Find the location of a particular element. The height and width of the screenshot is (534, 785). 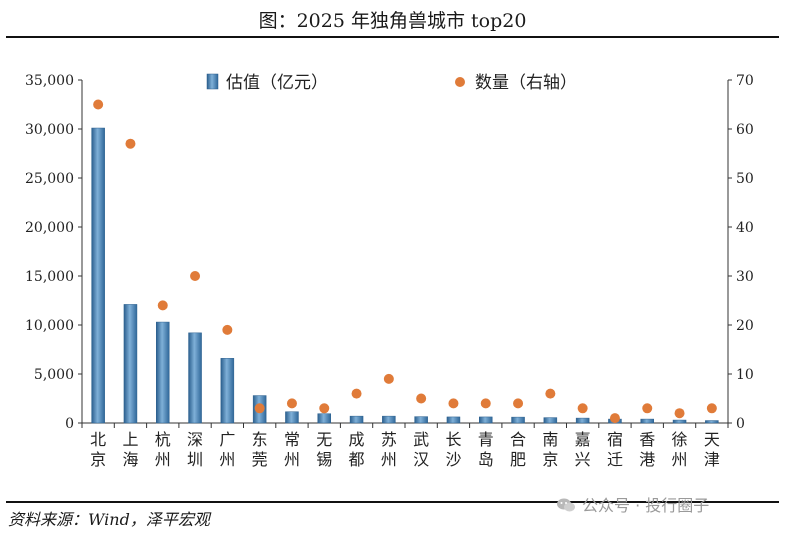

x-tick-label: 都 is located at coordinates (357, 459).